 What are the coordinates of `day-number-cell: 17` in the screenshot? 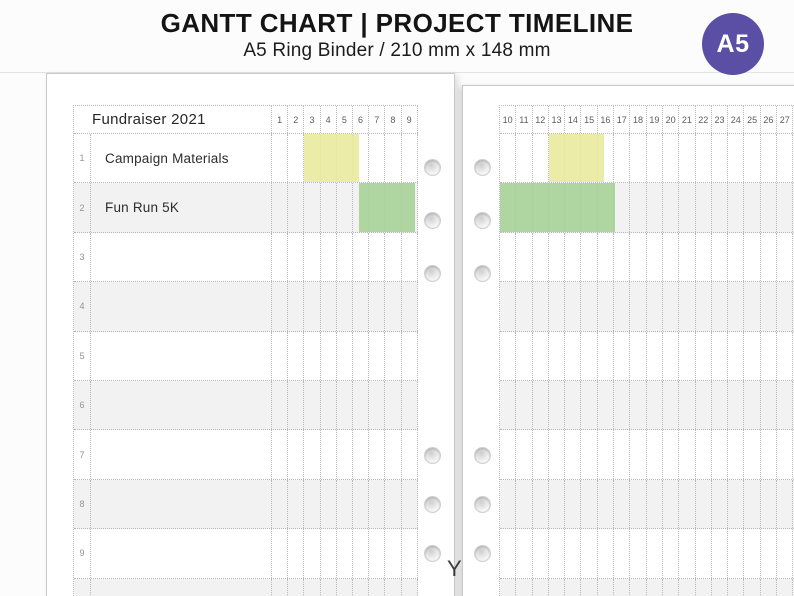 It's located at (622, 119).